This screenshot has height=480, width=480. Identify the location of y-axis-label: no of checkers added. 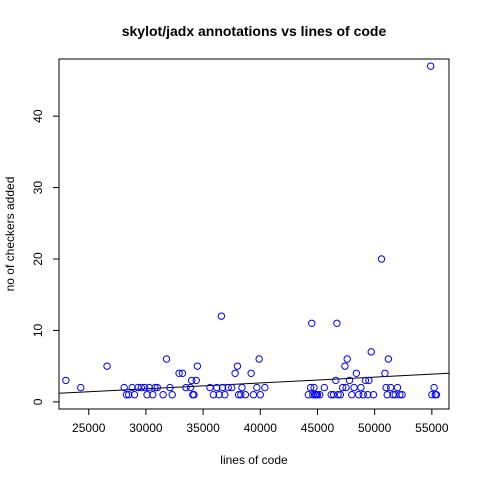
(10, 234).